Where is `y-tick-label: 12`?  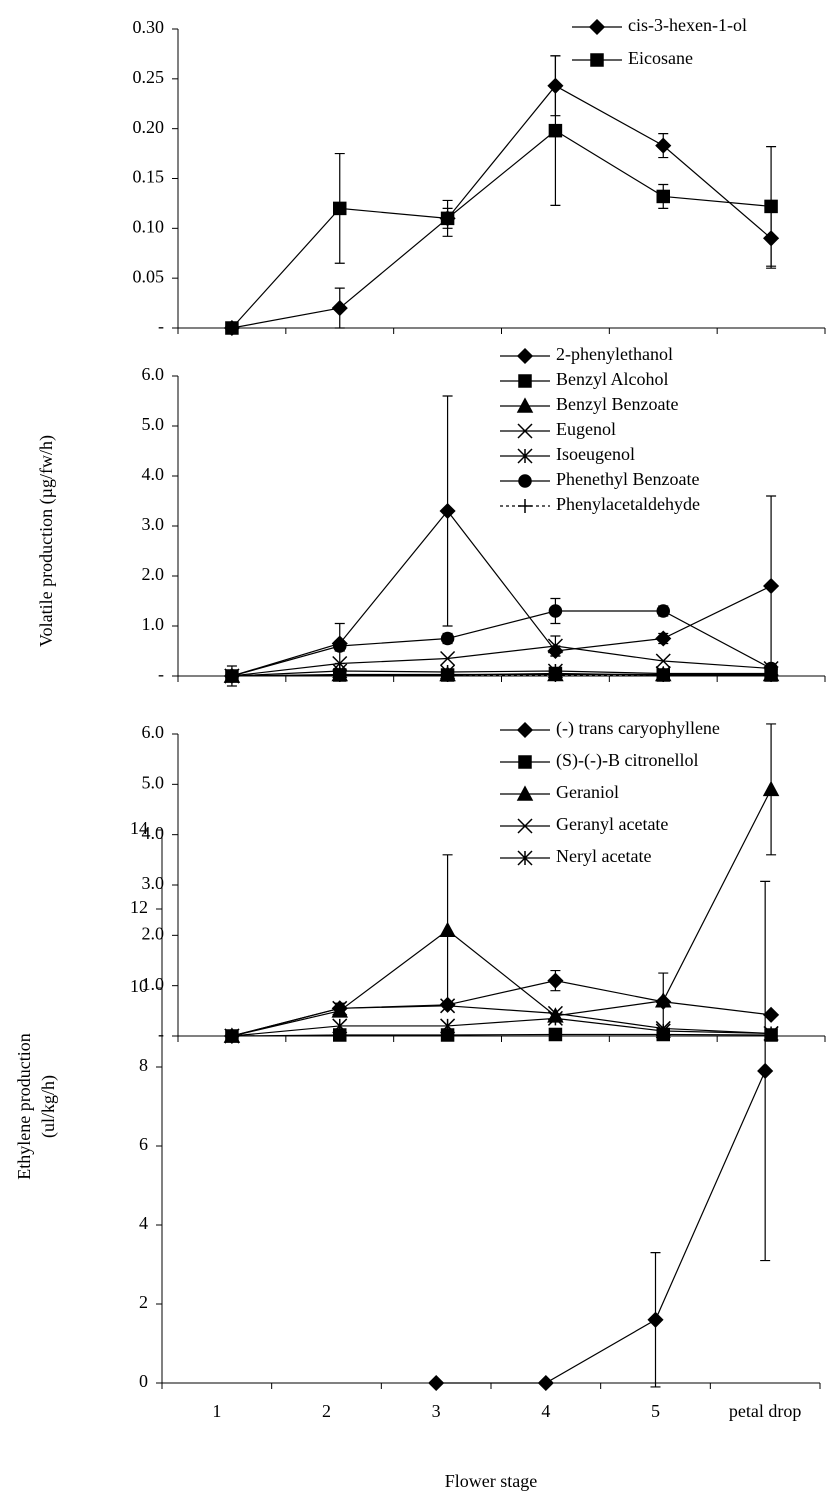
y-tick-label: 12 is located at coordinates (139, 907).